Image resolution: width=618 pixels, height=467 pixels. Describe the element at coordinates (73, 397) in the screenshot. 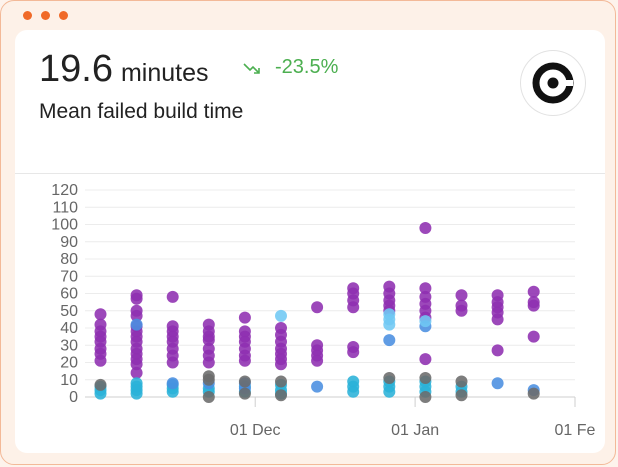

I see `y-tick-label: 0` at that location.